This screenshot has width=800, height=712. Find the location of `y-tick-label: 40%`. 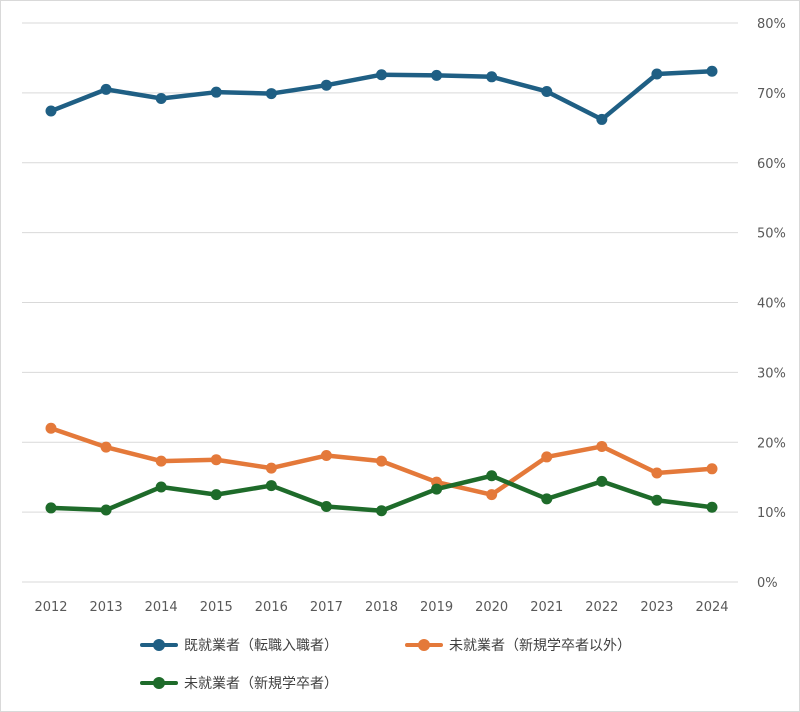

y-tick-label: 40% is located at coordinates (771, 304).